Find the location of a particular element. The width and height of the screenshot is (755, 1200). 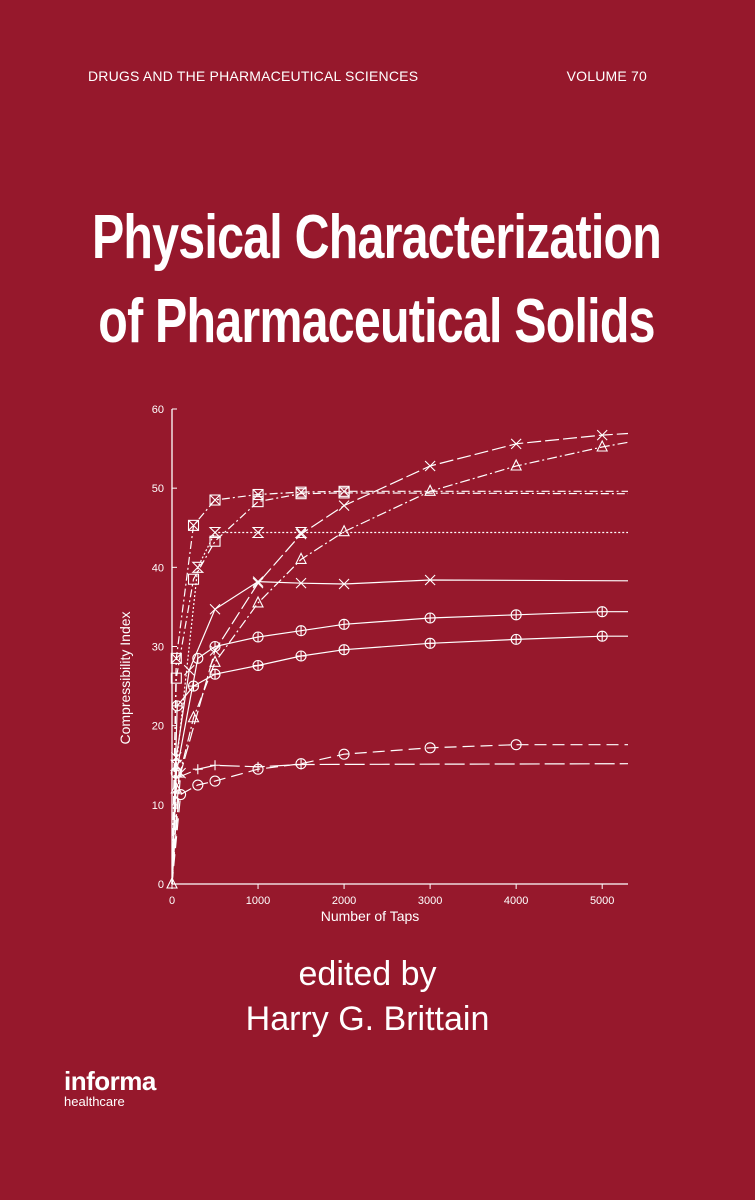

volume-number: VOLUME 70 is located at coordinates (606, 76).